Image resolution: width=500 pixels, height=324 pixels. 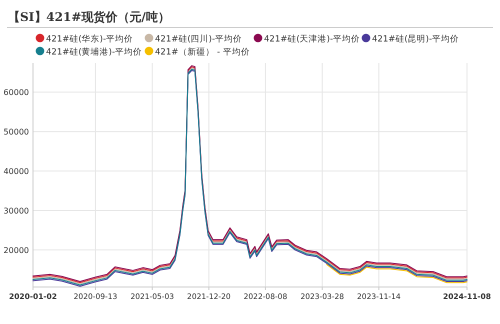 I want to click on line-series, so click(x=397, y=274).